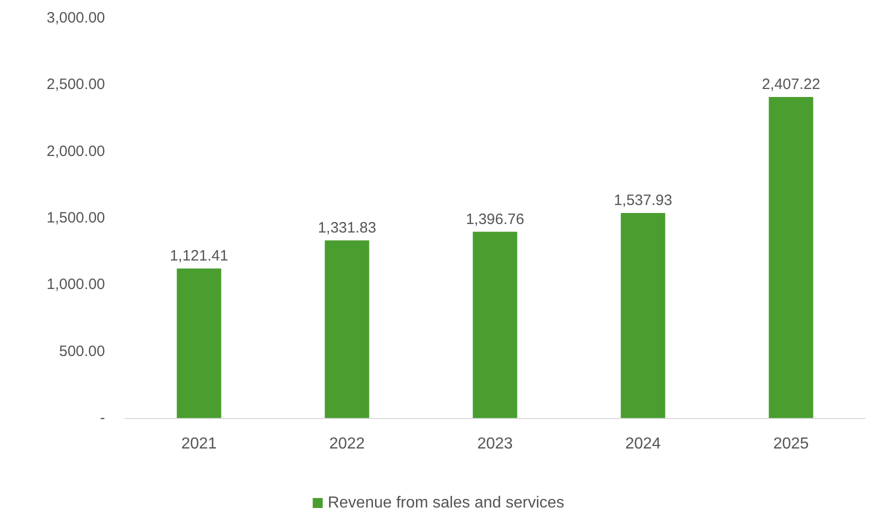 Image resolution: width=877 pixels, height=522 pixels. What do you see at coordinates (791, 85) in the screenshot?
I see `data-label: 2,407.22` at bounding box center [791, 85].